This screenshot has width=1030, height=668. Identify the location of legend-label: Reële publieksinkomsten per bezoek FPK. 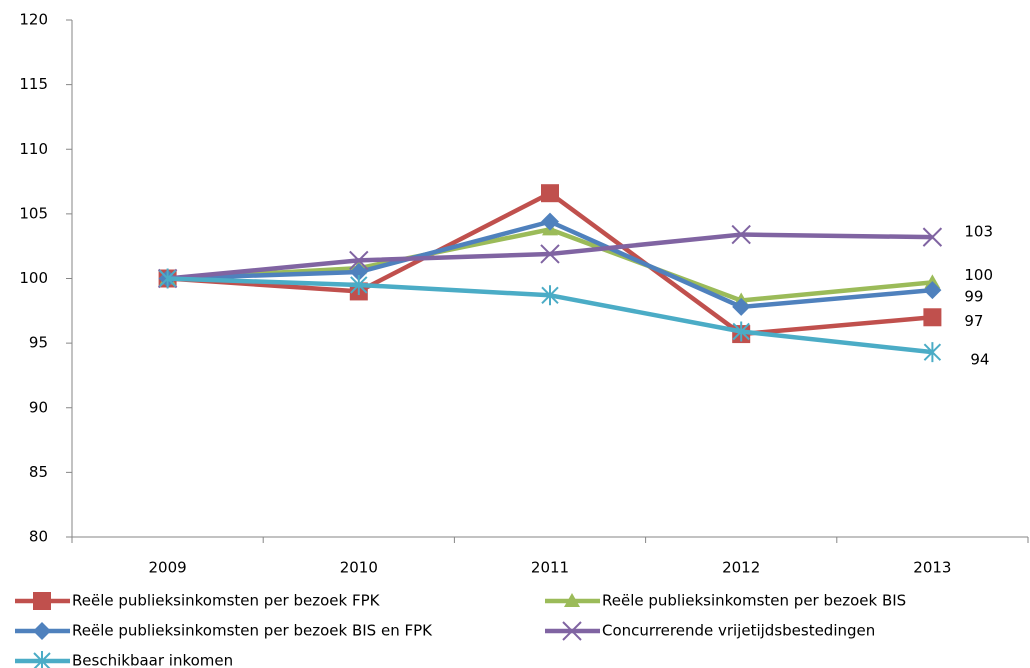
(226, 601).